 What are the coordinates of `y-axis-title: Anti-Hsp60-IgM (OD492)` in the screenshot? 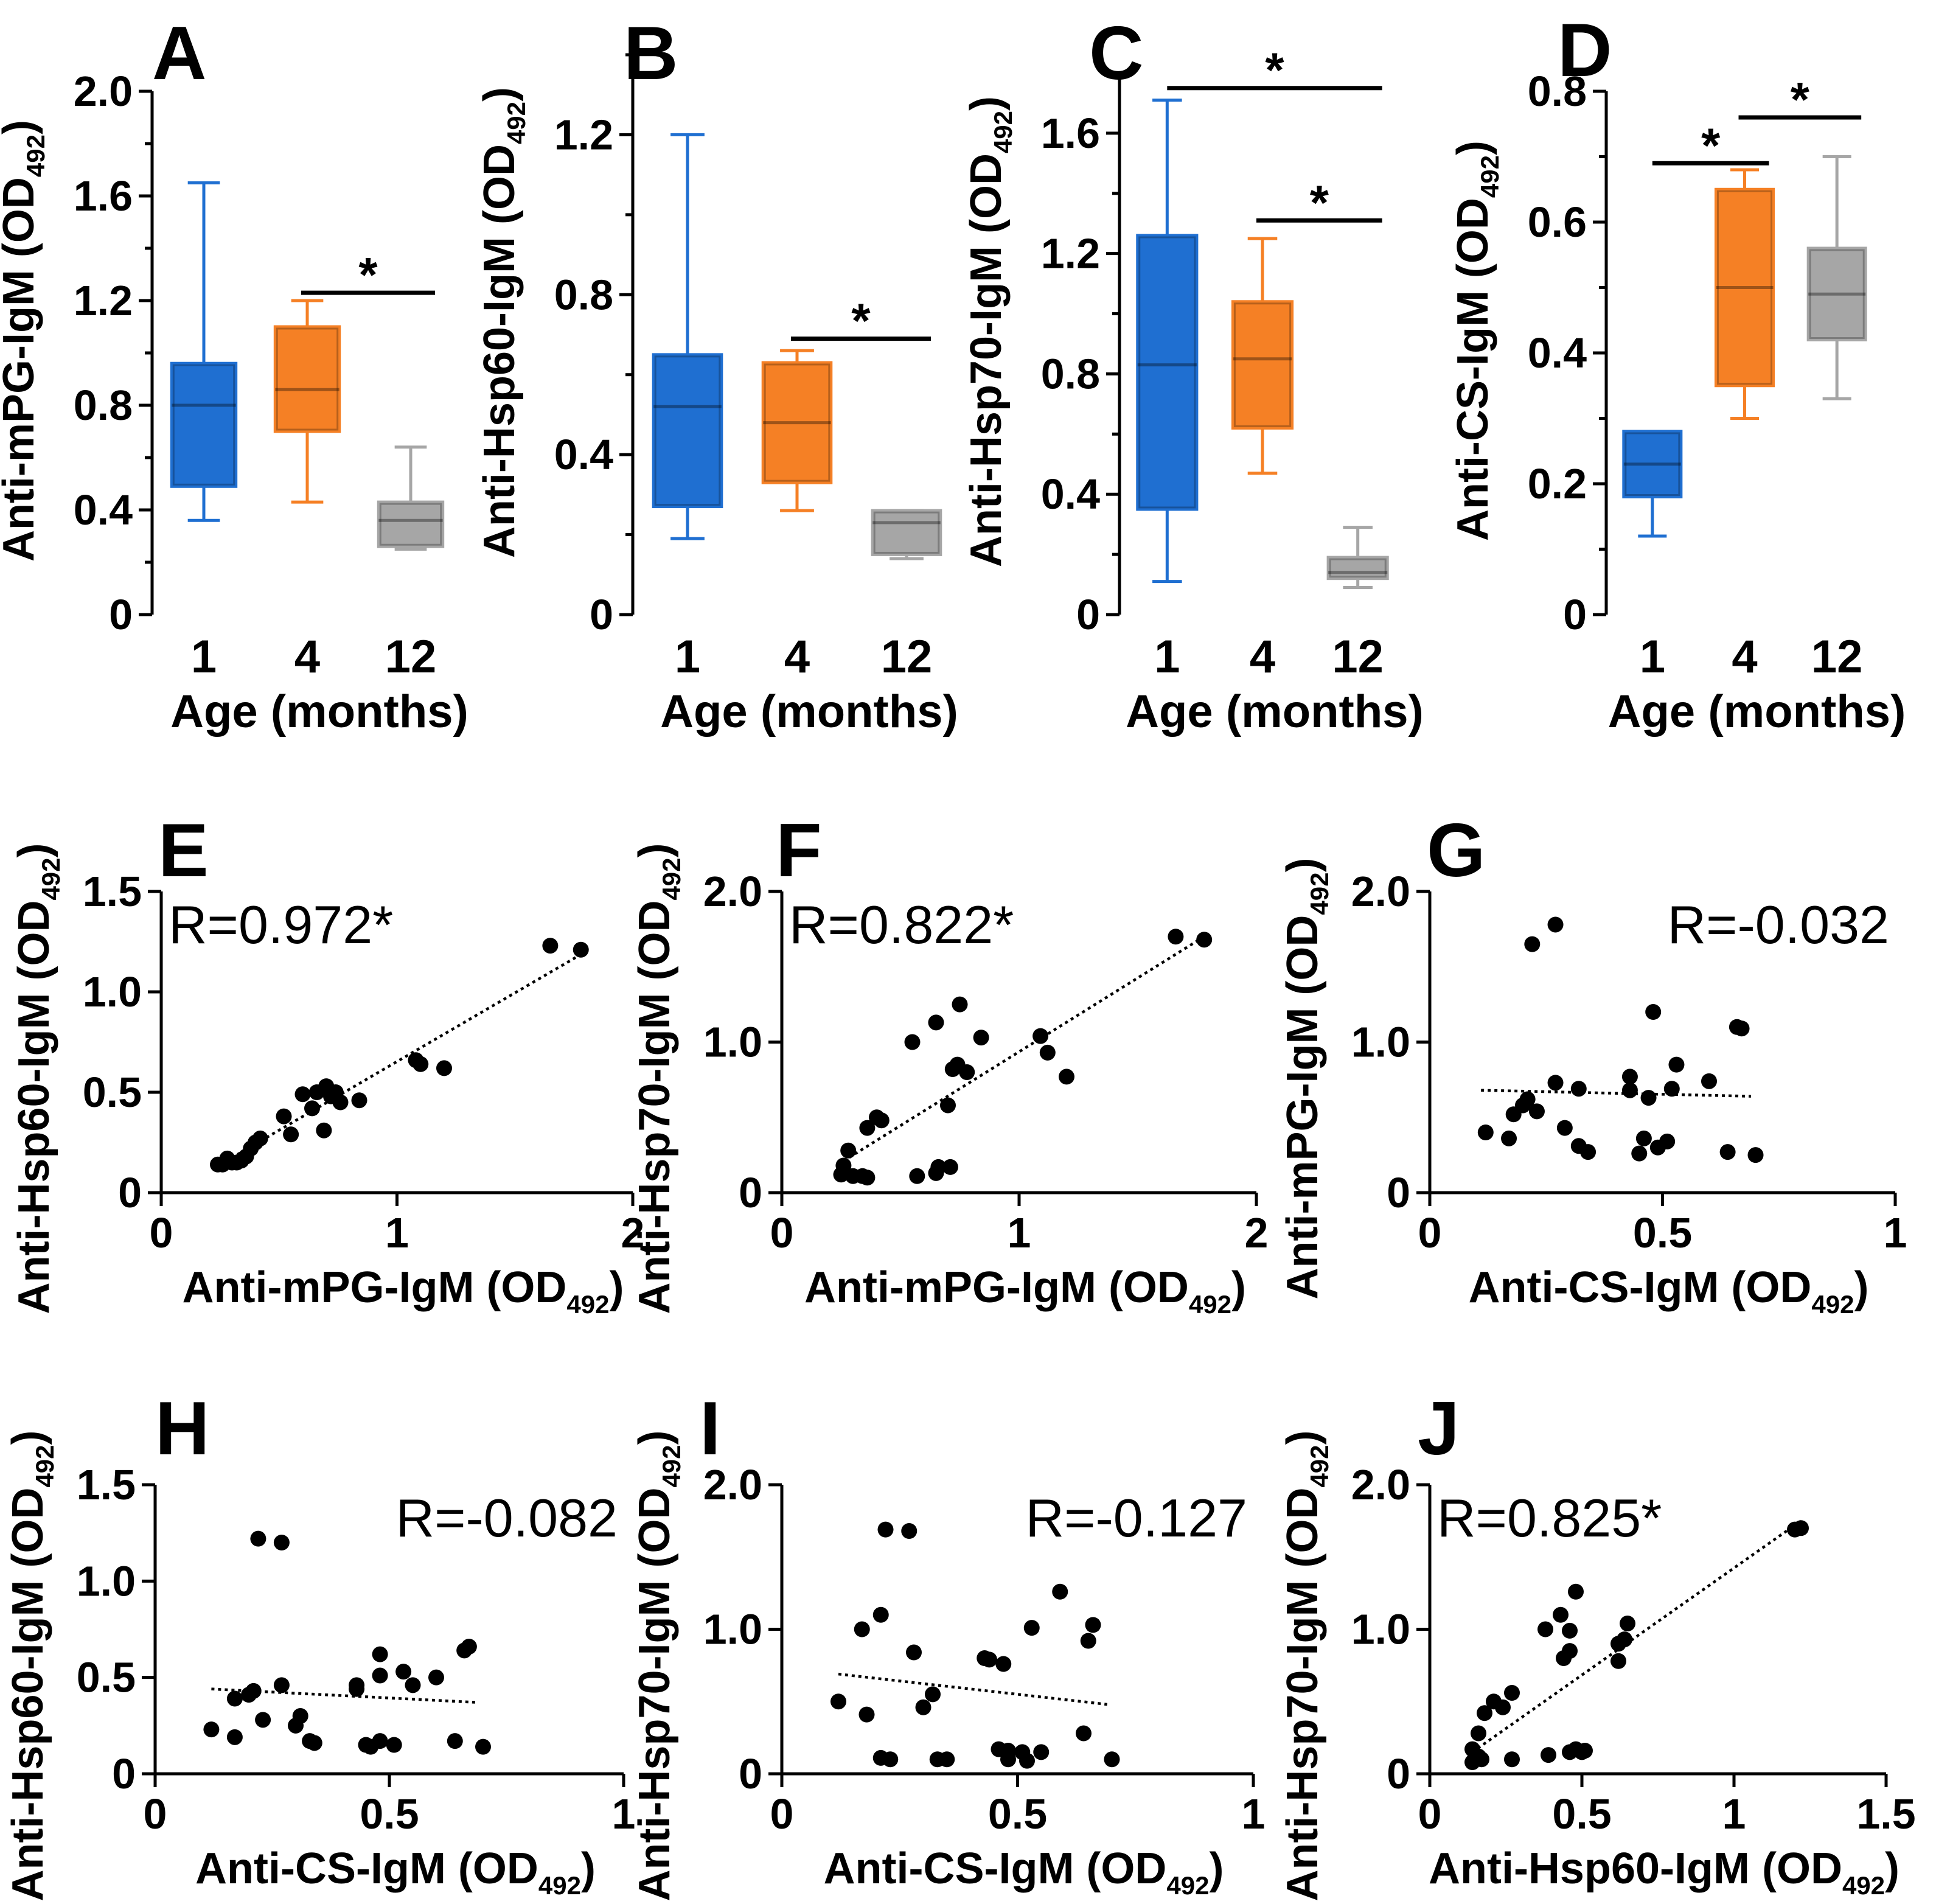 It's located at (31, 1665).